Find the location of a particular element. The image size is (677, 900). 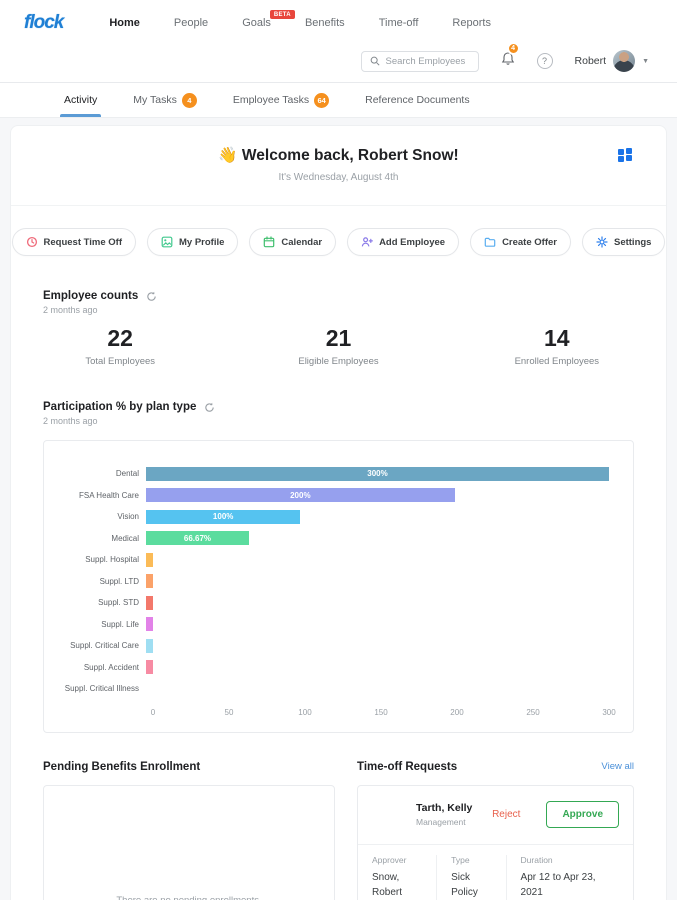

calendar-button: Calendar is located at coordinates (293, 242).